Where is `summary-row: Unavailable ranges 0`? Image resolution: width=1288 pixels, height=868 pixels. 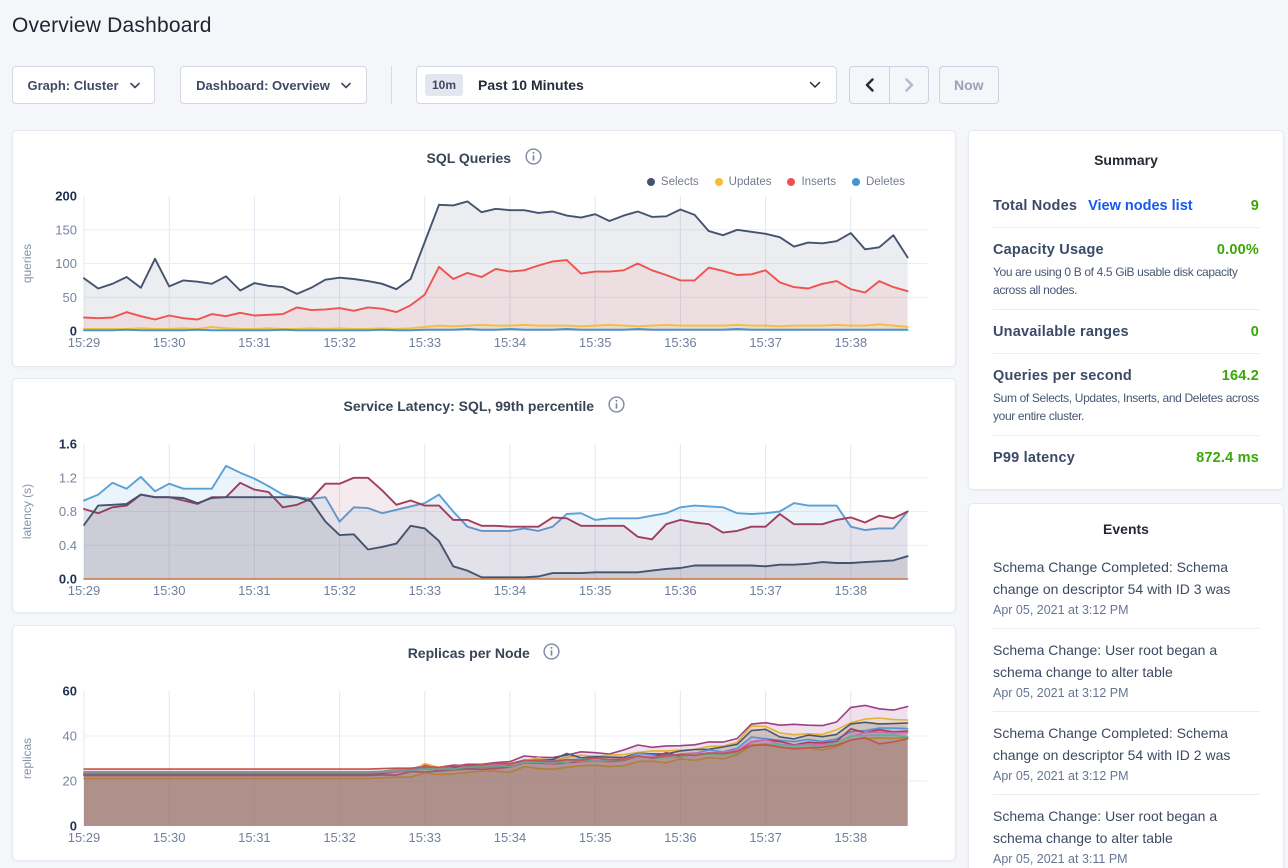
summary-row: Unavailable ranges 0 is located at coordinates (1126, 332).